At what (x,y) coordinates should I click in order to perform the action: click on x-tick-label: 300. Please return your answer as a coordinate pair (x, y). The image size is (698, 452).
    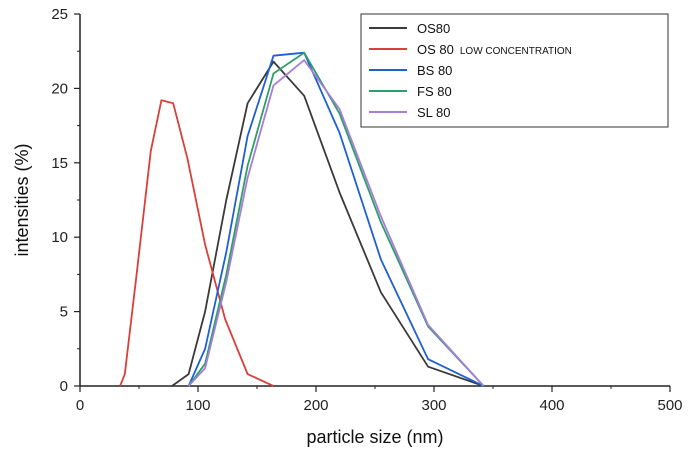
    Looking at the image, I should click on (433, 405).